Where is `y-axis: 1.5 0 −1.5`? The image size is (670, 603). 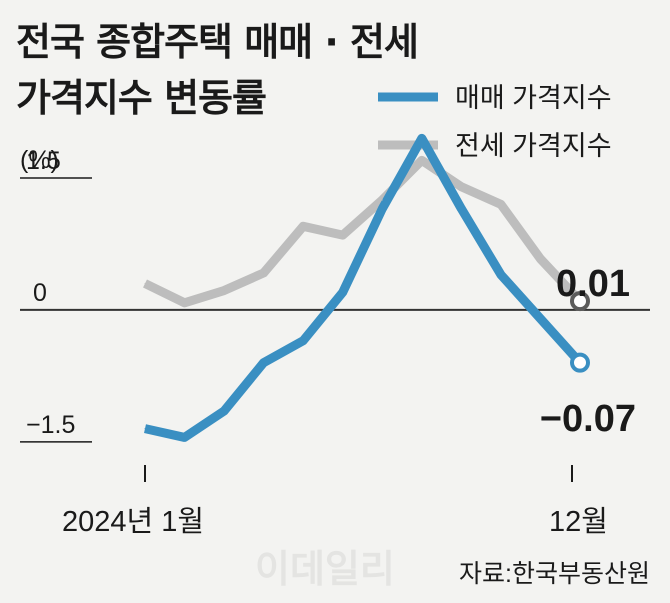 y-axis: 1.5 0 −1.5 is located at coordinates (56, 295).